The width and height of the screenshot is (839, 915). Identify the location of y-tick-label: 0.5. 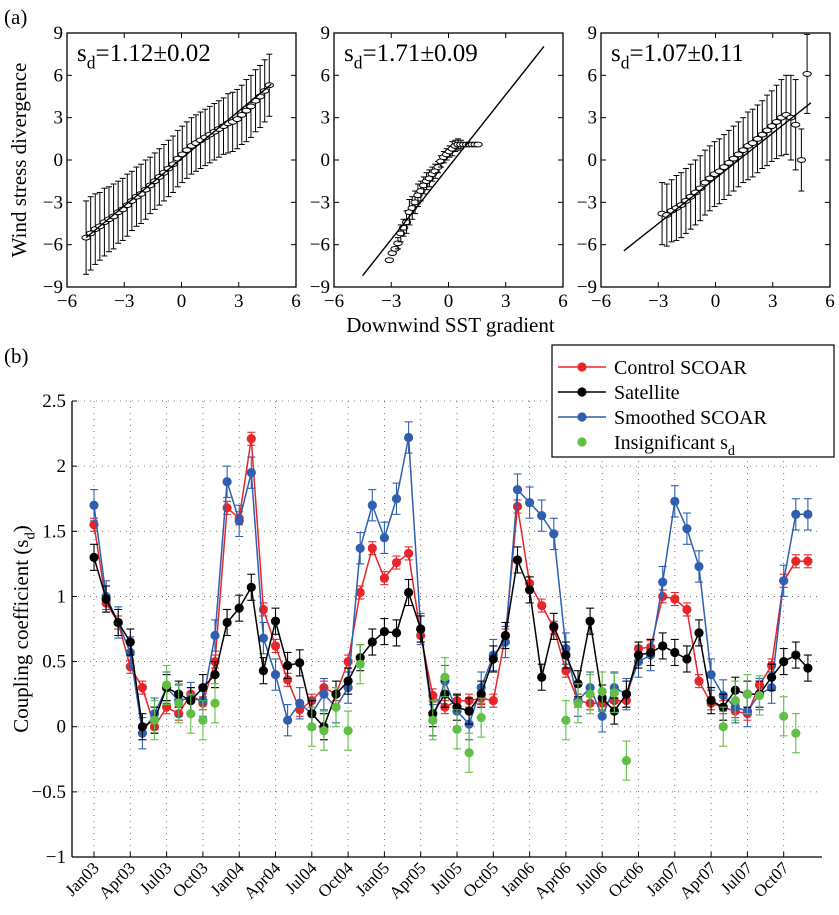
(54, 662).